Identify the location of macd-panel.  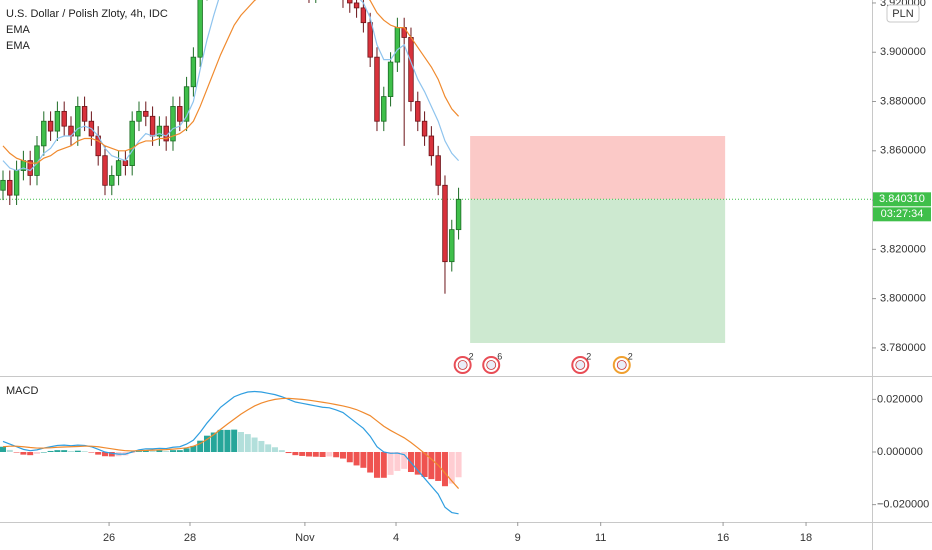
(231, 452).